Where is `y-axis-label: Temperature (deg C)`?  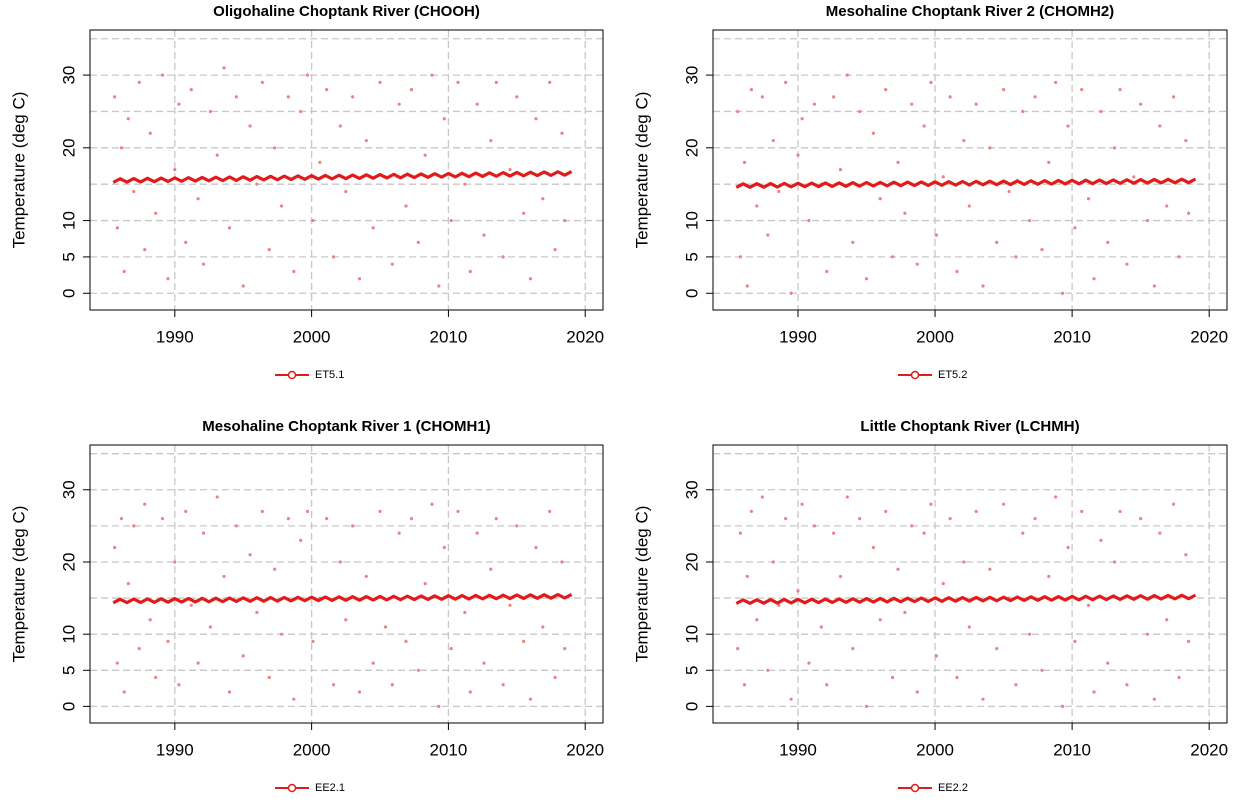 y-axis-label: Temperature (deg C) is located at coordinates (641, 170).